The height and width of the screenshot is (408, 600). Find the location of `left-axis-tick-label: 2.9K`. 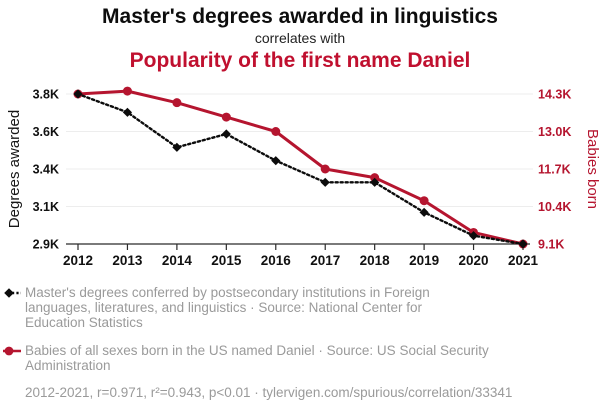

left-axis-tick-label: 2.9K is located at coordinates (46, 245).